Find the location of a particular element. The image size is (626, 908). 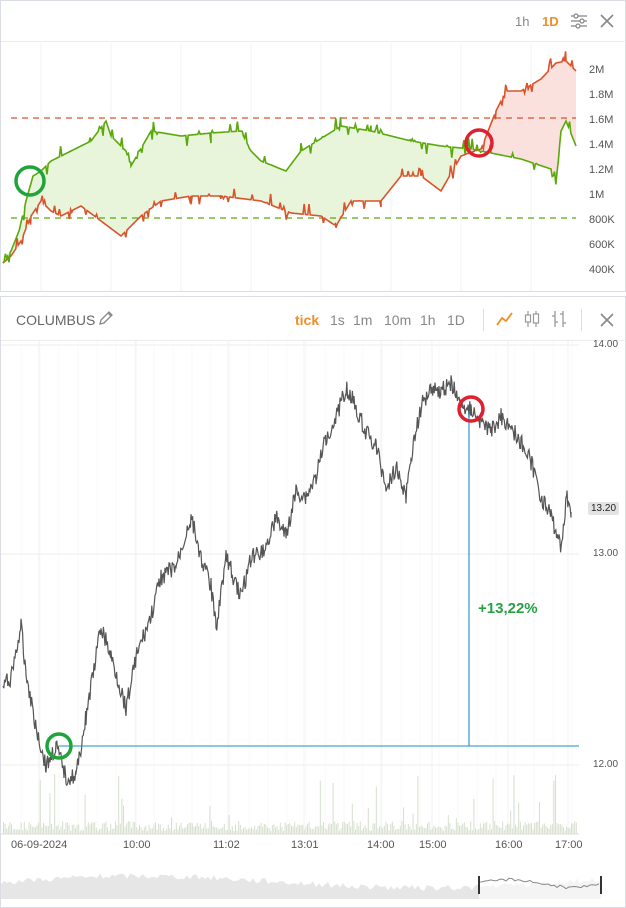

timeframe-1h: 1h is located at coordinates (428, 320).